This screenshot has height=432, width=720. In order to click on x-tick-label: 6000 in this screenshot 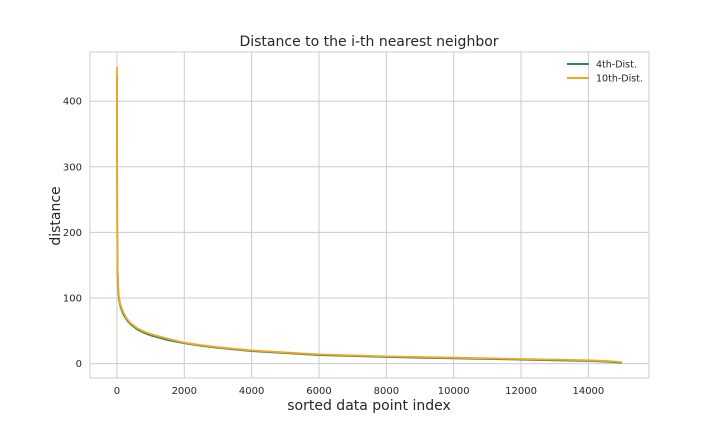, I will do `click(318, 391)`.